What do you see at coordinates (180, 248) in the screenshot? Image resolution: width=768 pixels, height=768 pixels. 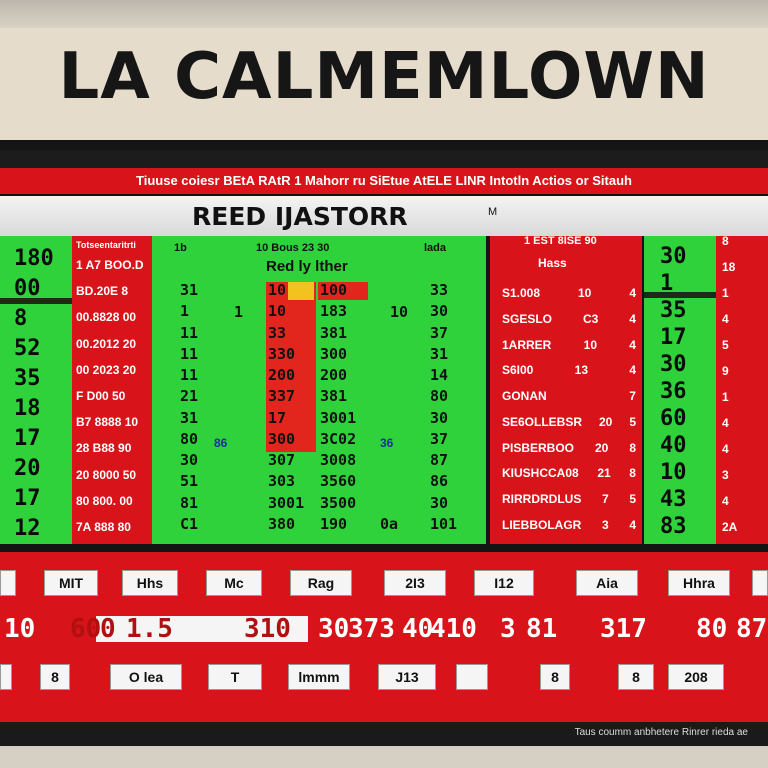 I see `center-header-left: 1b` at bounding box center [180, 248].